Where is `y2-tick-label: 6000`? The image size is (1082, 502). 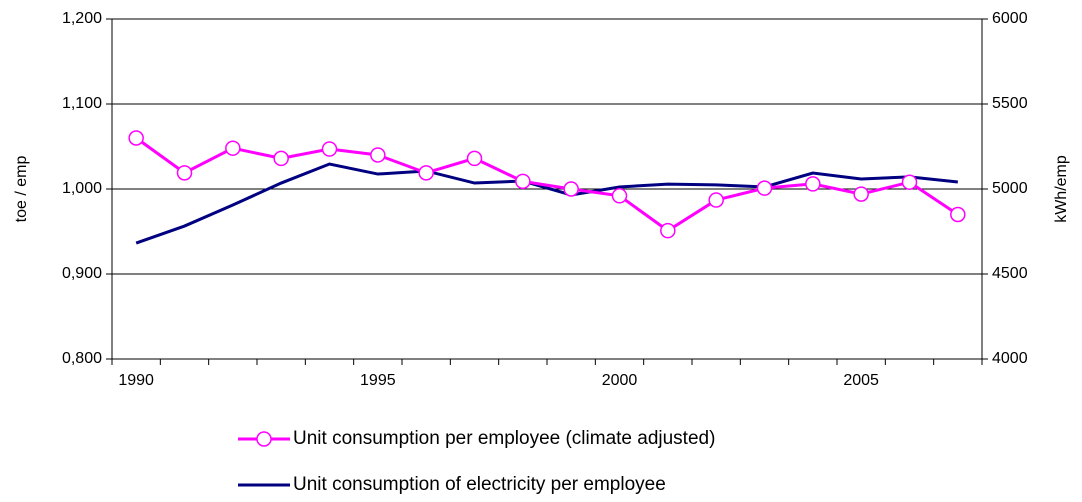
y2-tick-label: 6000 is located at coordinates (1010, 18).